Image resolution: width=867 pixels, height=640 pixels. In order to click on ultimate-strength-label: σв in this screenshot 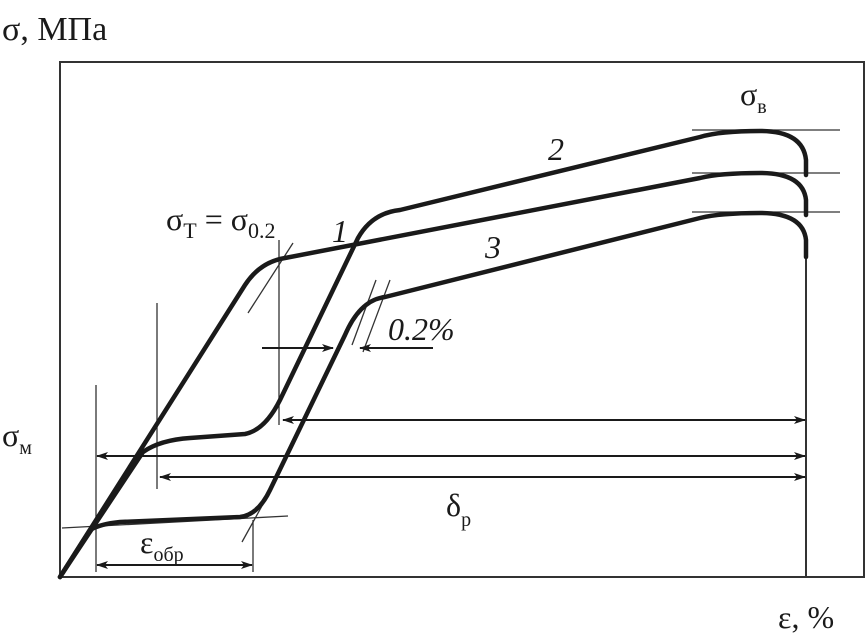, I will do `click(753, 97)`.